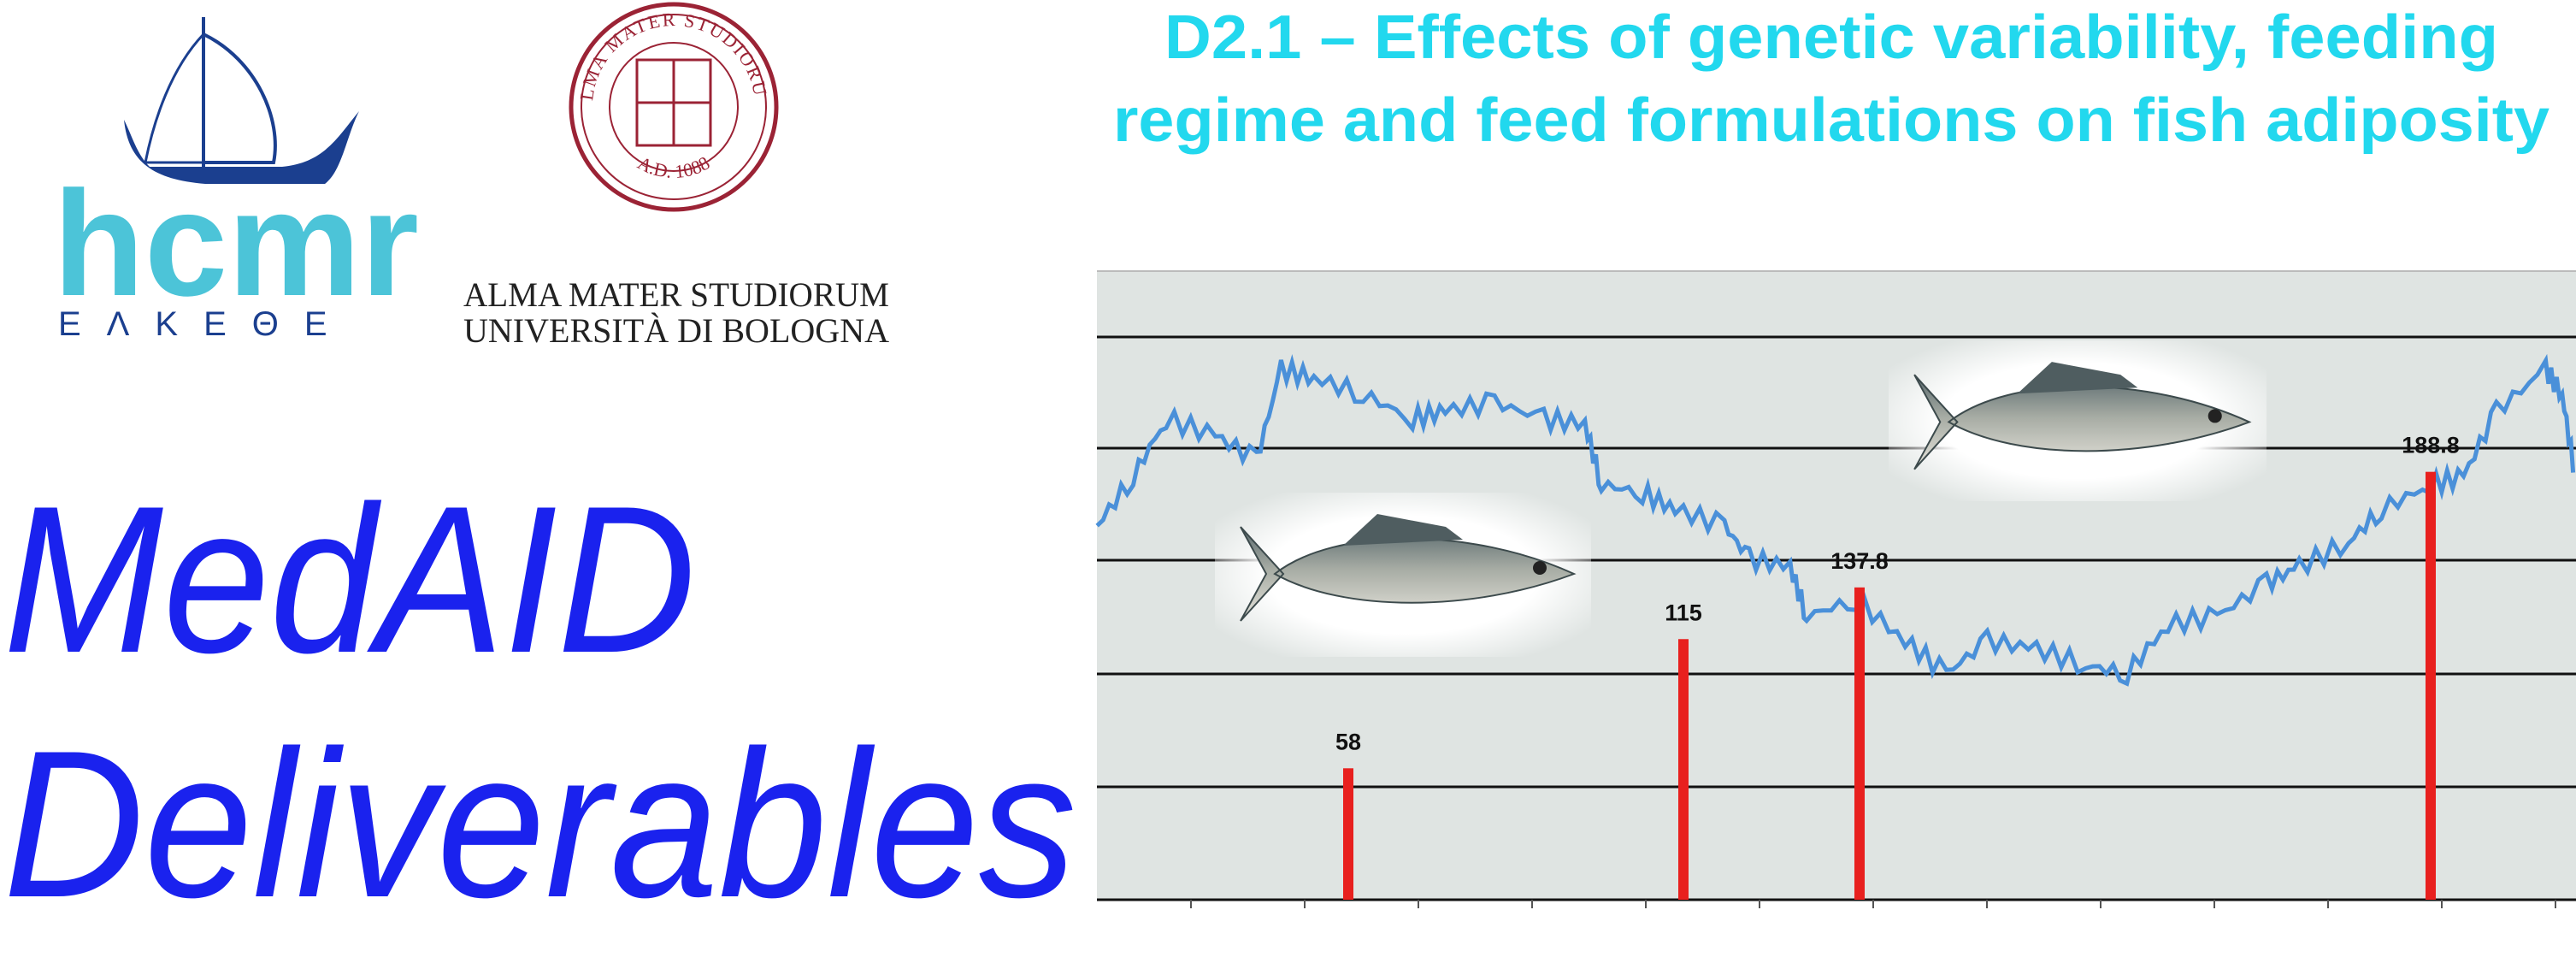 The width and height of the screenshot is (2576, 975). What do you see at coordinates (1860, 561) in the screenshot?
I see `bar-label: 137.8` at bounding box center [1860, 561].